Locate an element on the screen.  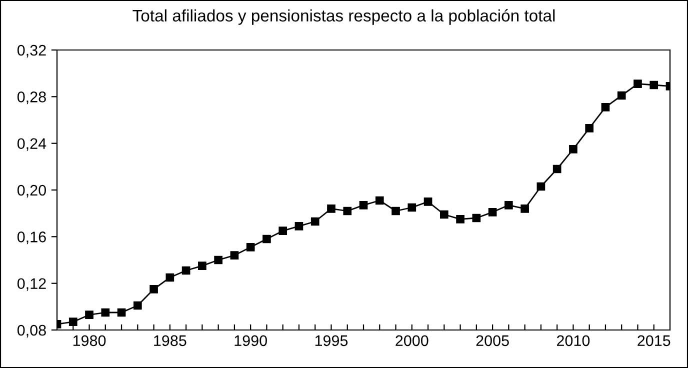
y-tick-label: 0,32 is located at coordinates (31, 51).